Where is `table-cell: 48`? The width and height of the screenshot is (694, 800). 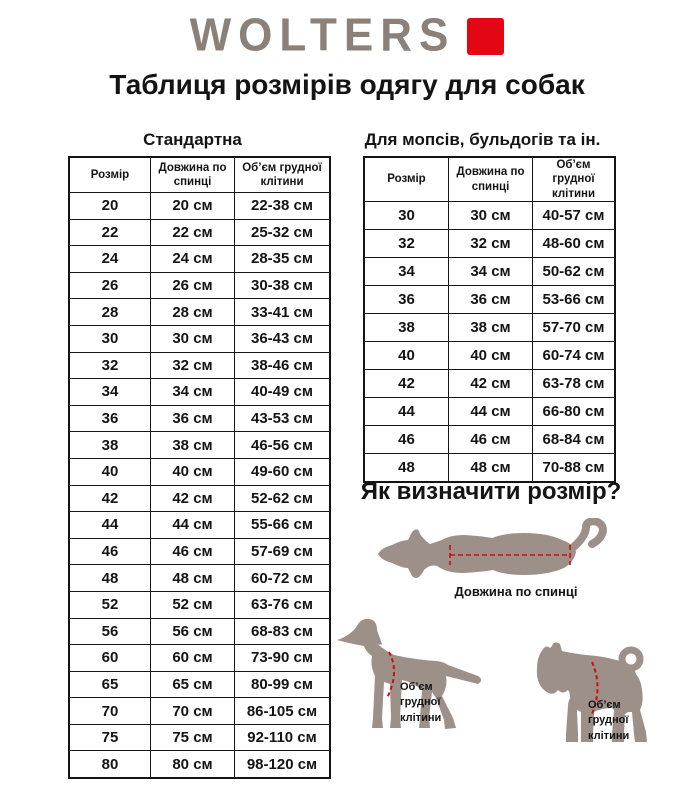
table-cell: 48 is located at coordinates (406, 468).